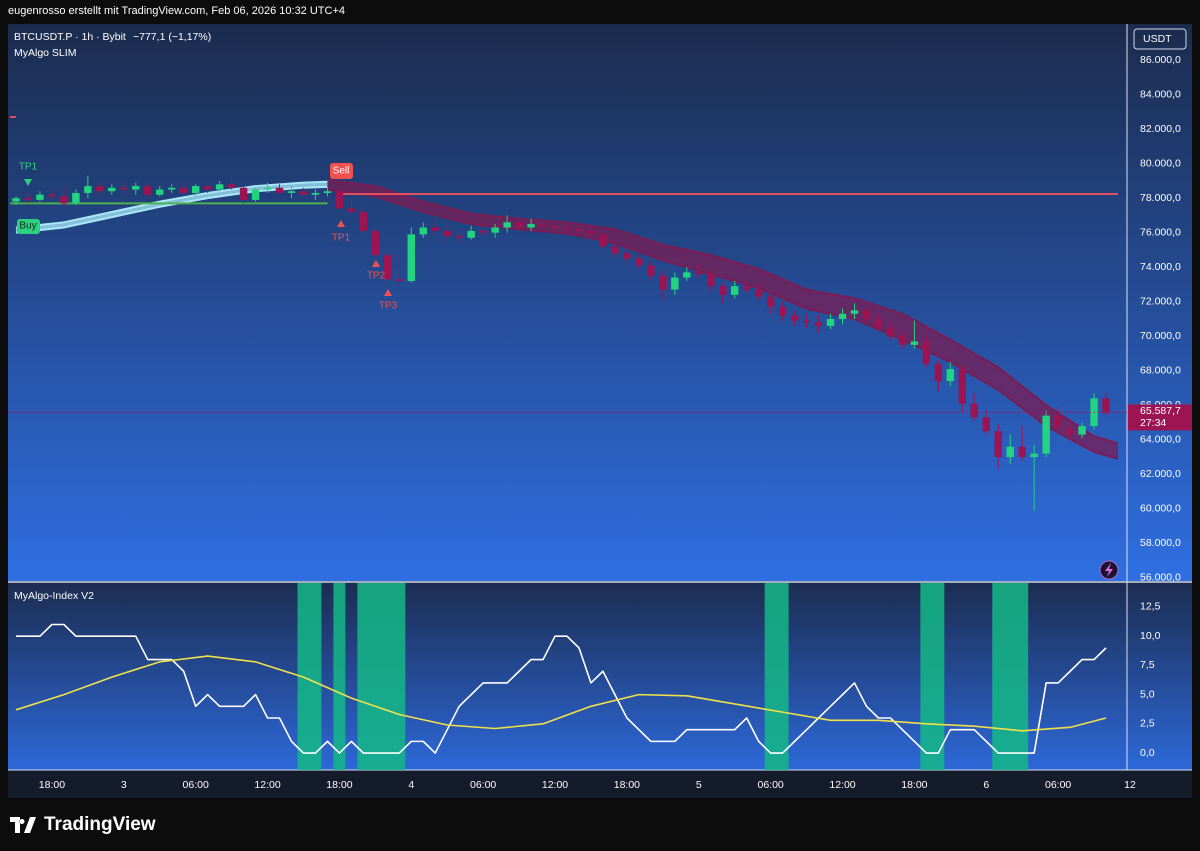 The width and height of the screenshot is (1200, 851). I want to click on currency-label: USDT, so click(1157, 39).